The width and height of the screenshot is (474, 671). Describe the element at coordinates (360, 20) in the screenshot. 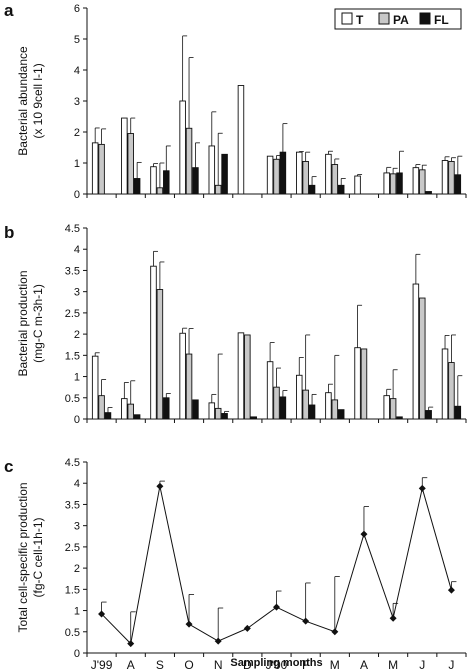

I see `legend-label-t: T` at that location.